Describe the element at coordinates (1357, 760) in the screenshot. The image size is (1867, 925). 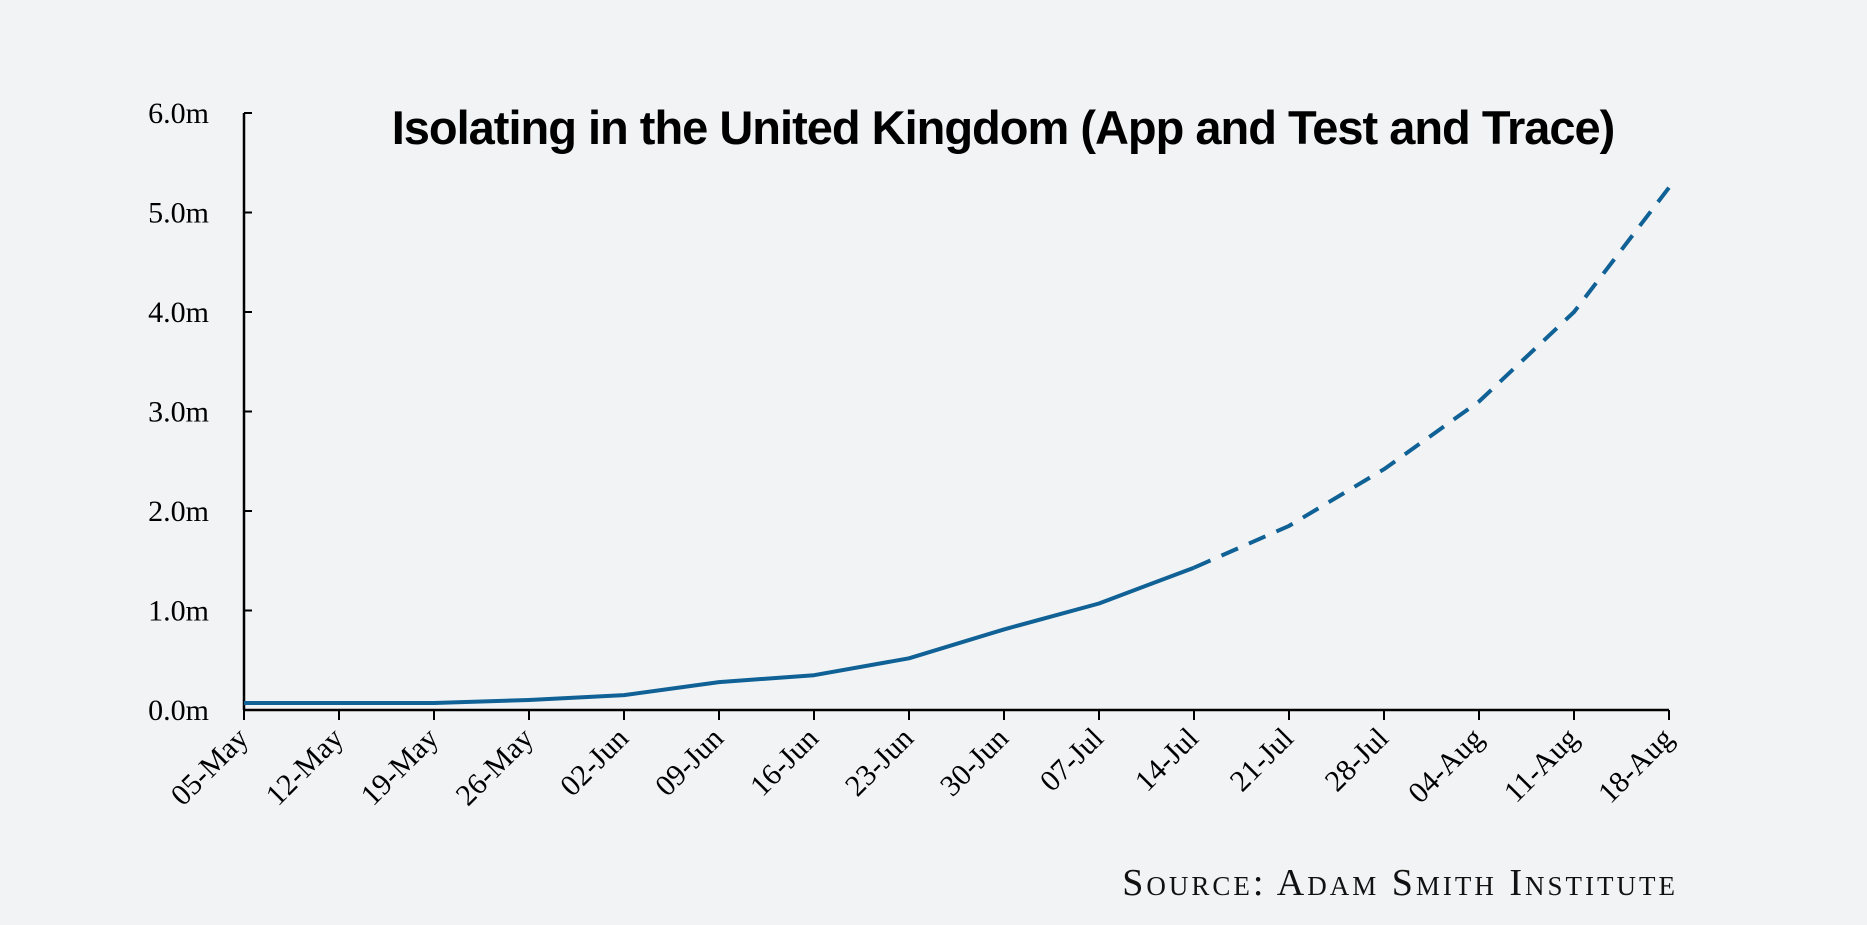
I see `x-tick-label: 28-Jul` at that location.